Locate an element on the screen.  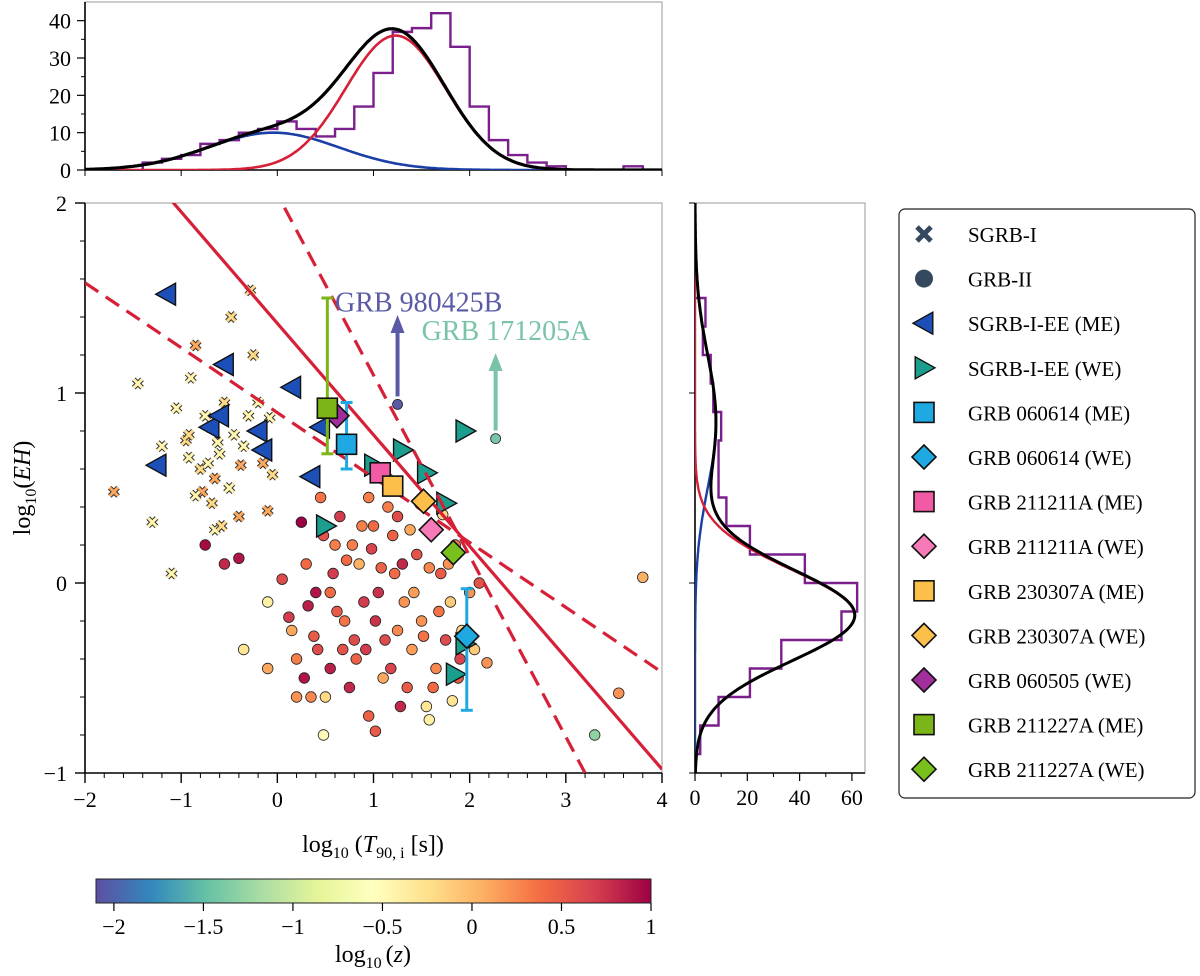
legend-entry: GRB 230307A (ME) is located at coordinates (1028, 591).